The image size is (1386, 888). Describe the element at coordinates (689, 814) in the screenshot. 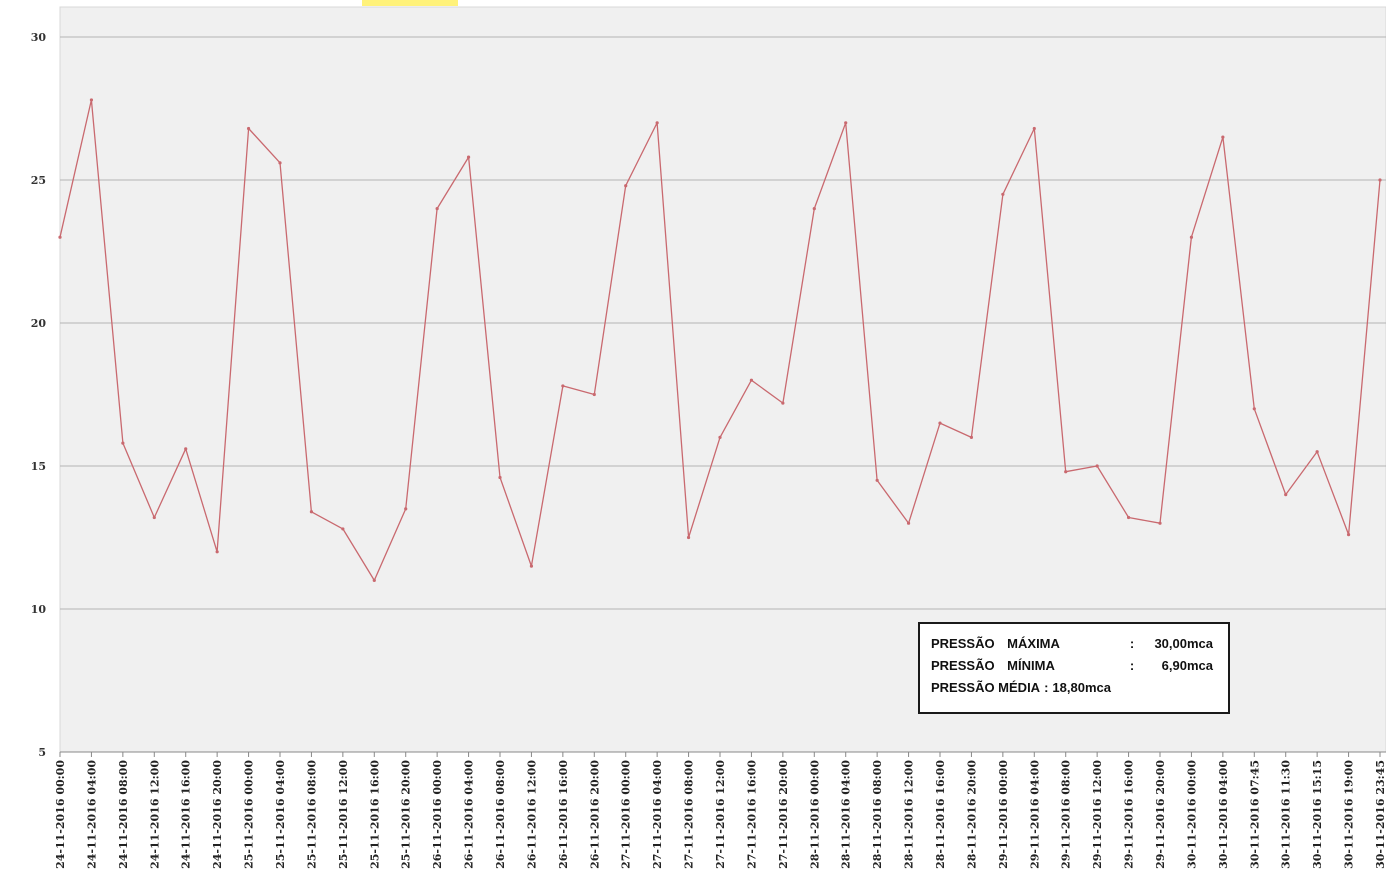

I see `x-tick-label: 27-11-2016 08:00` at that location.